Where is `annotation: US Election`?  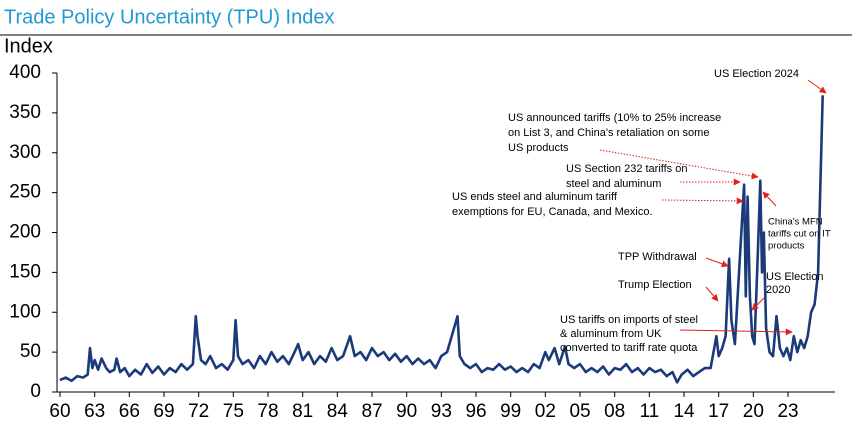 annotation: US Election is located at coordinates (794, 277).